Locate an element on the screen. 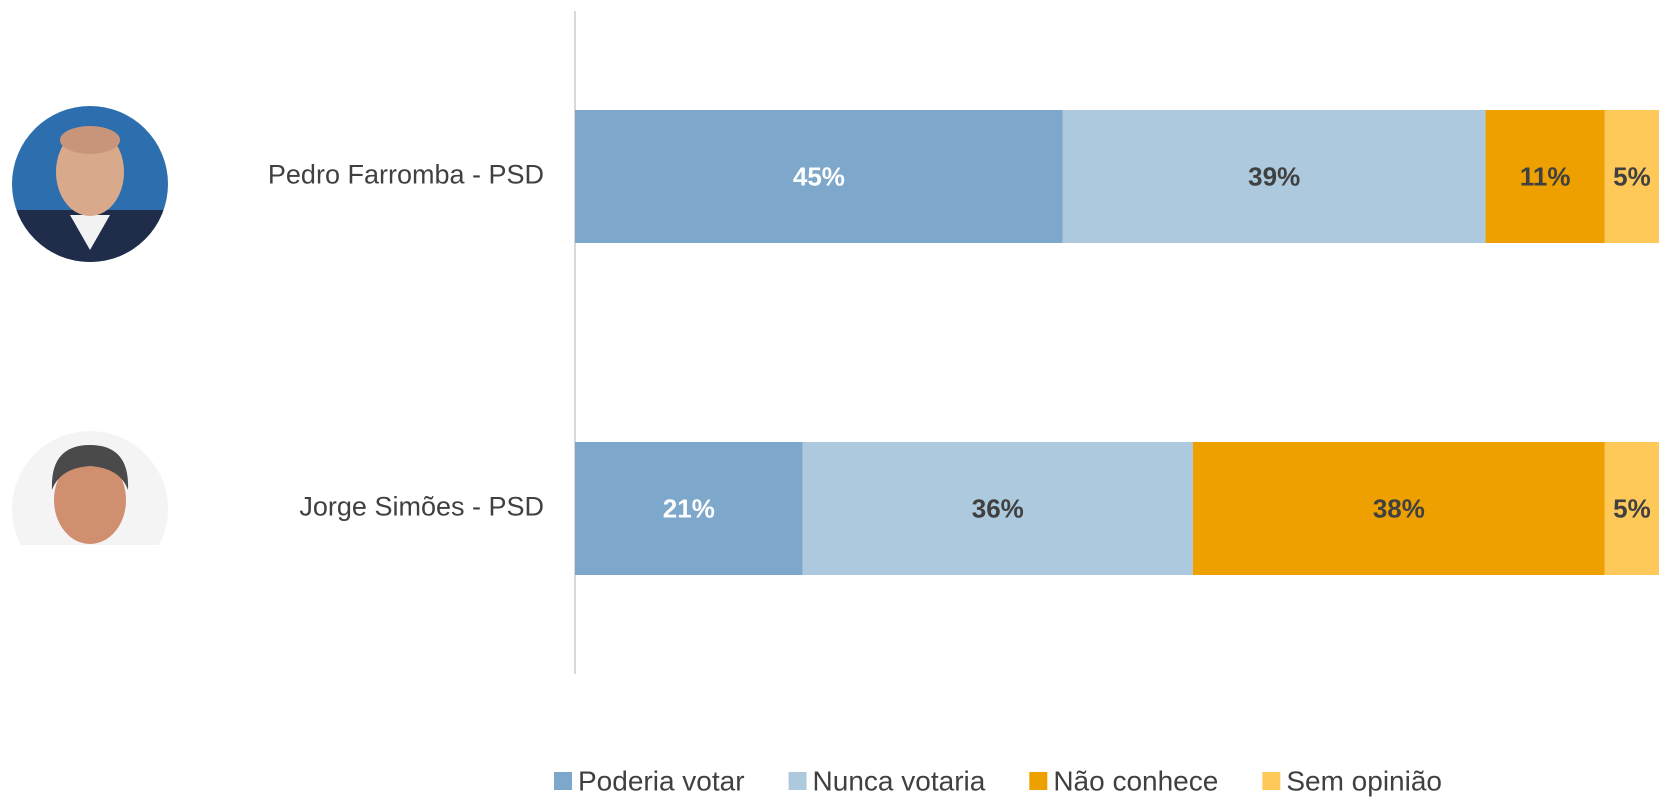 This screenshot has width=1659, height=797. legend-label: Nunca votaria is located at coordinates (899, 780).